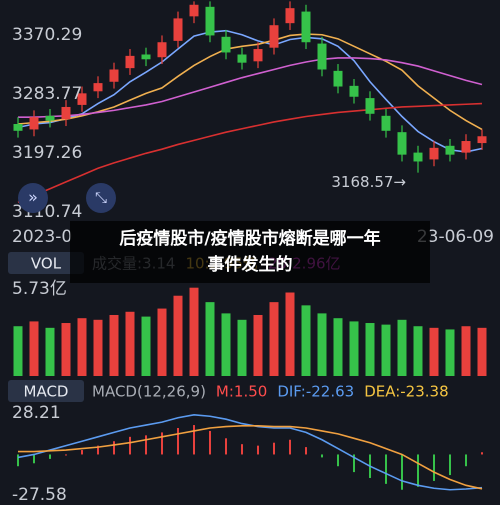 The image size is (500, 505). I want to click on expand-button, so click(101, 198).